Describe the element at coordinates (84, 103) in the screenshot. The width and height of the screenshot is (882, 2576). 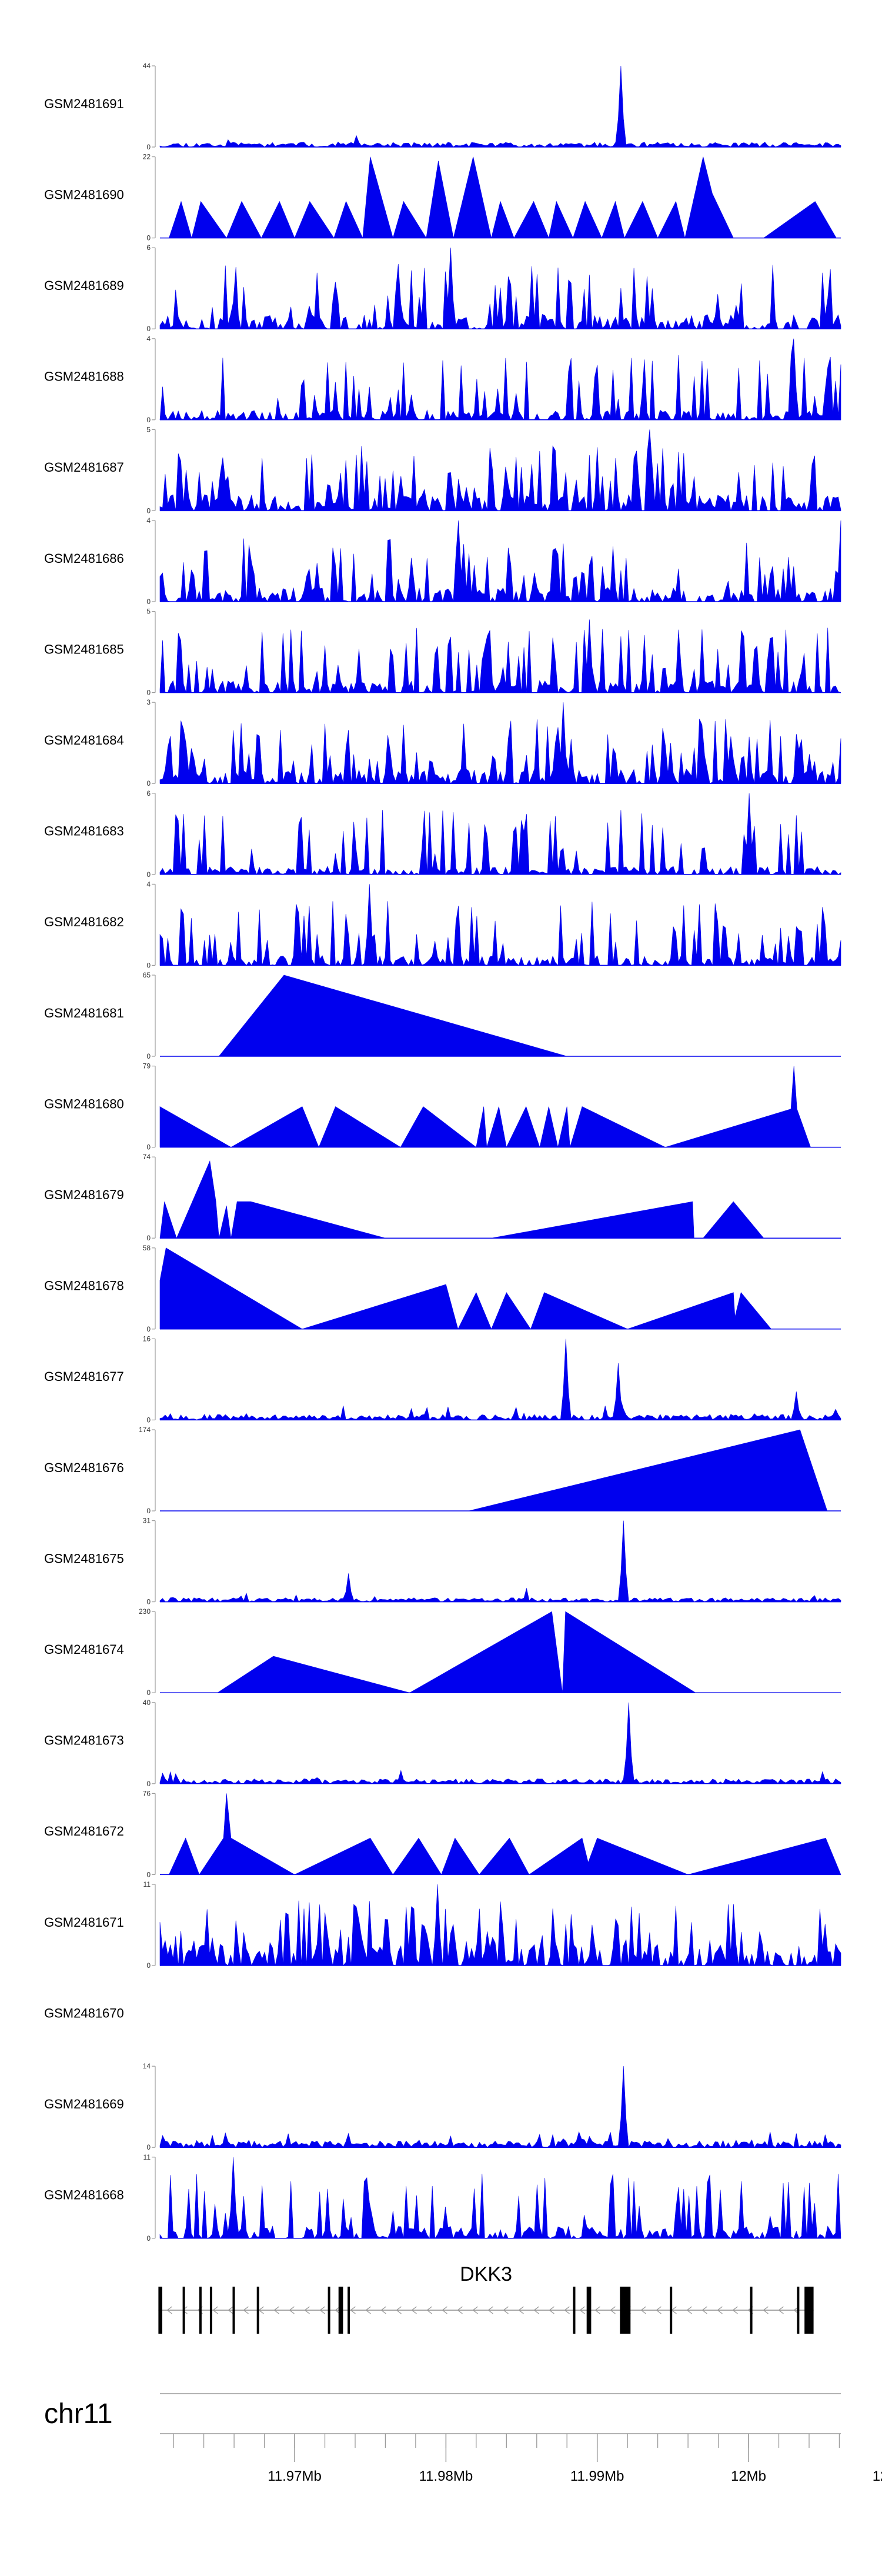
I see `track-label: GSM2481691` at that location.